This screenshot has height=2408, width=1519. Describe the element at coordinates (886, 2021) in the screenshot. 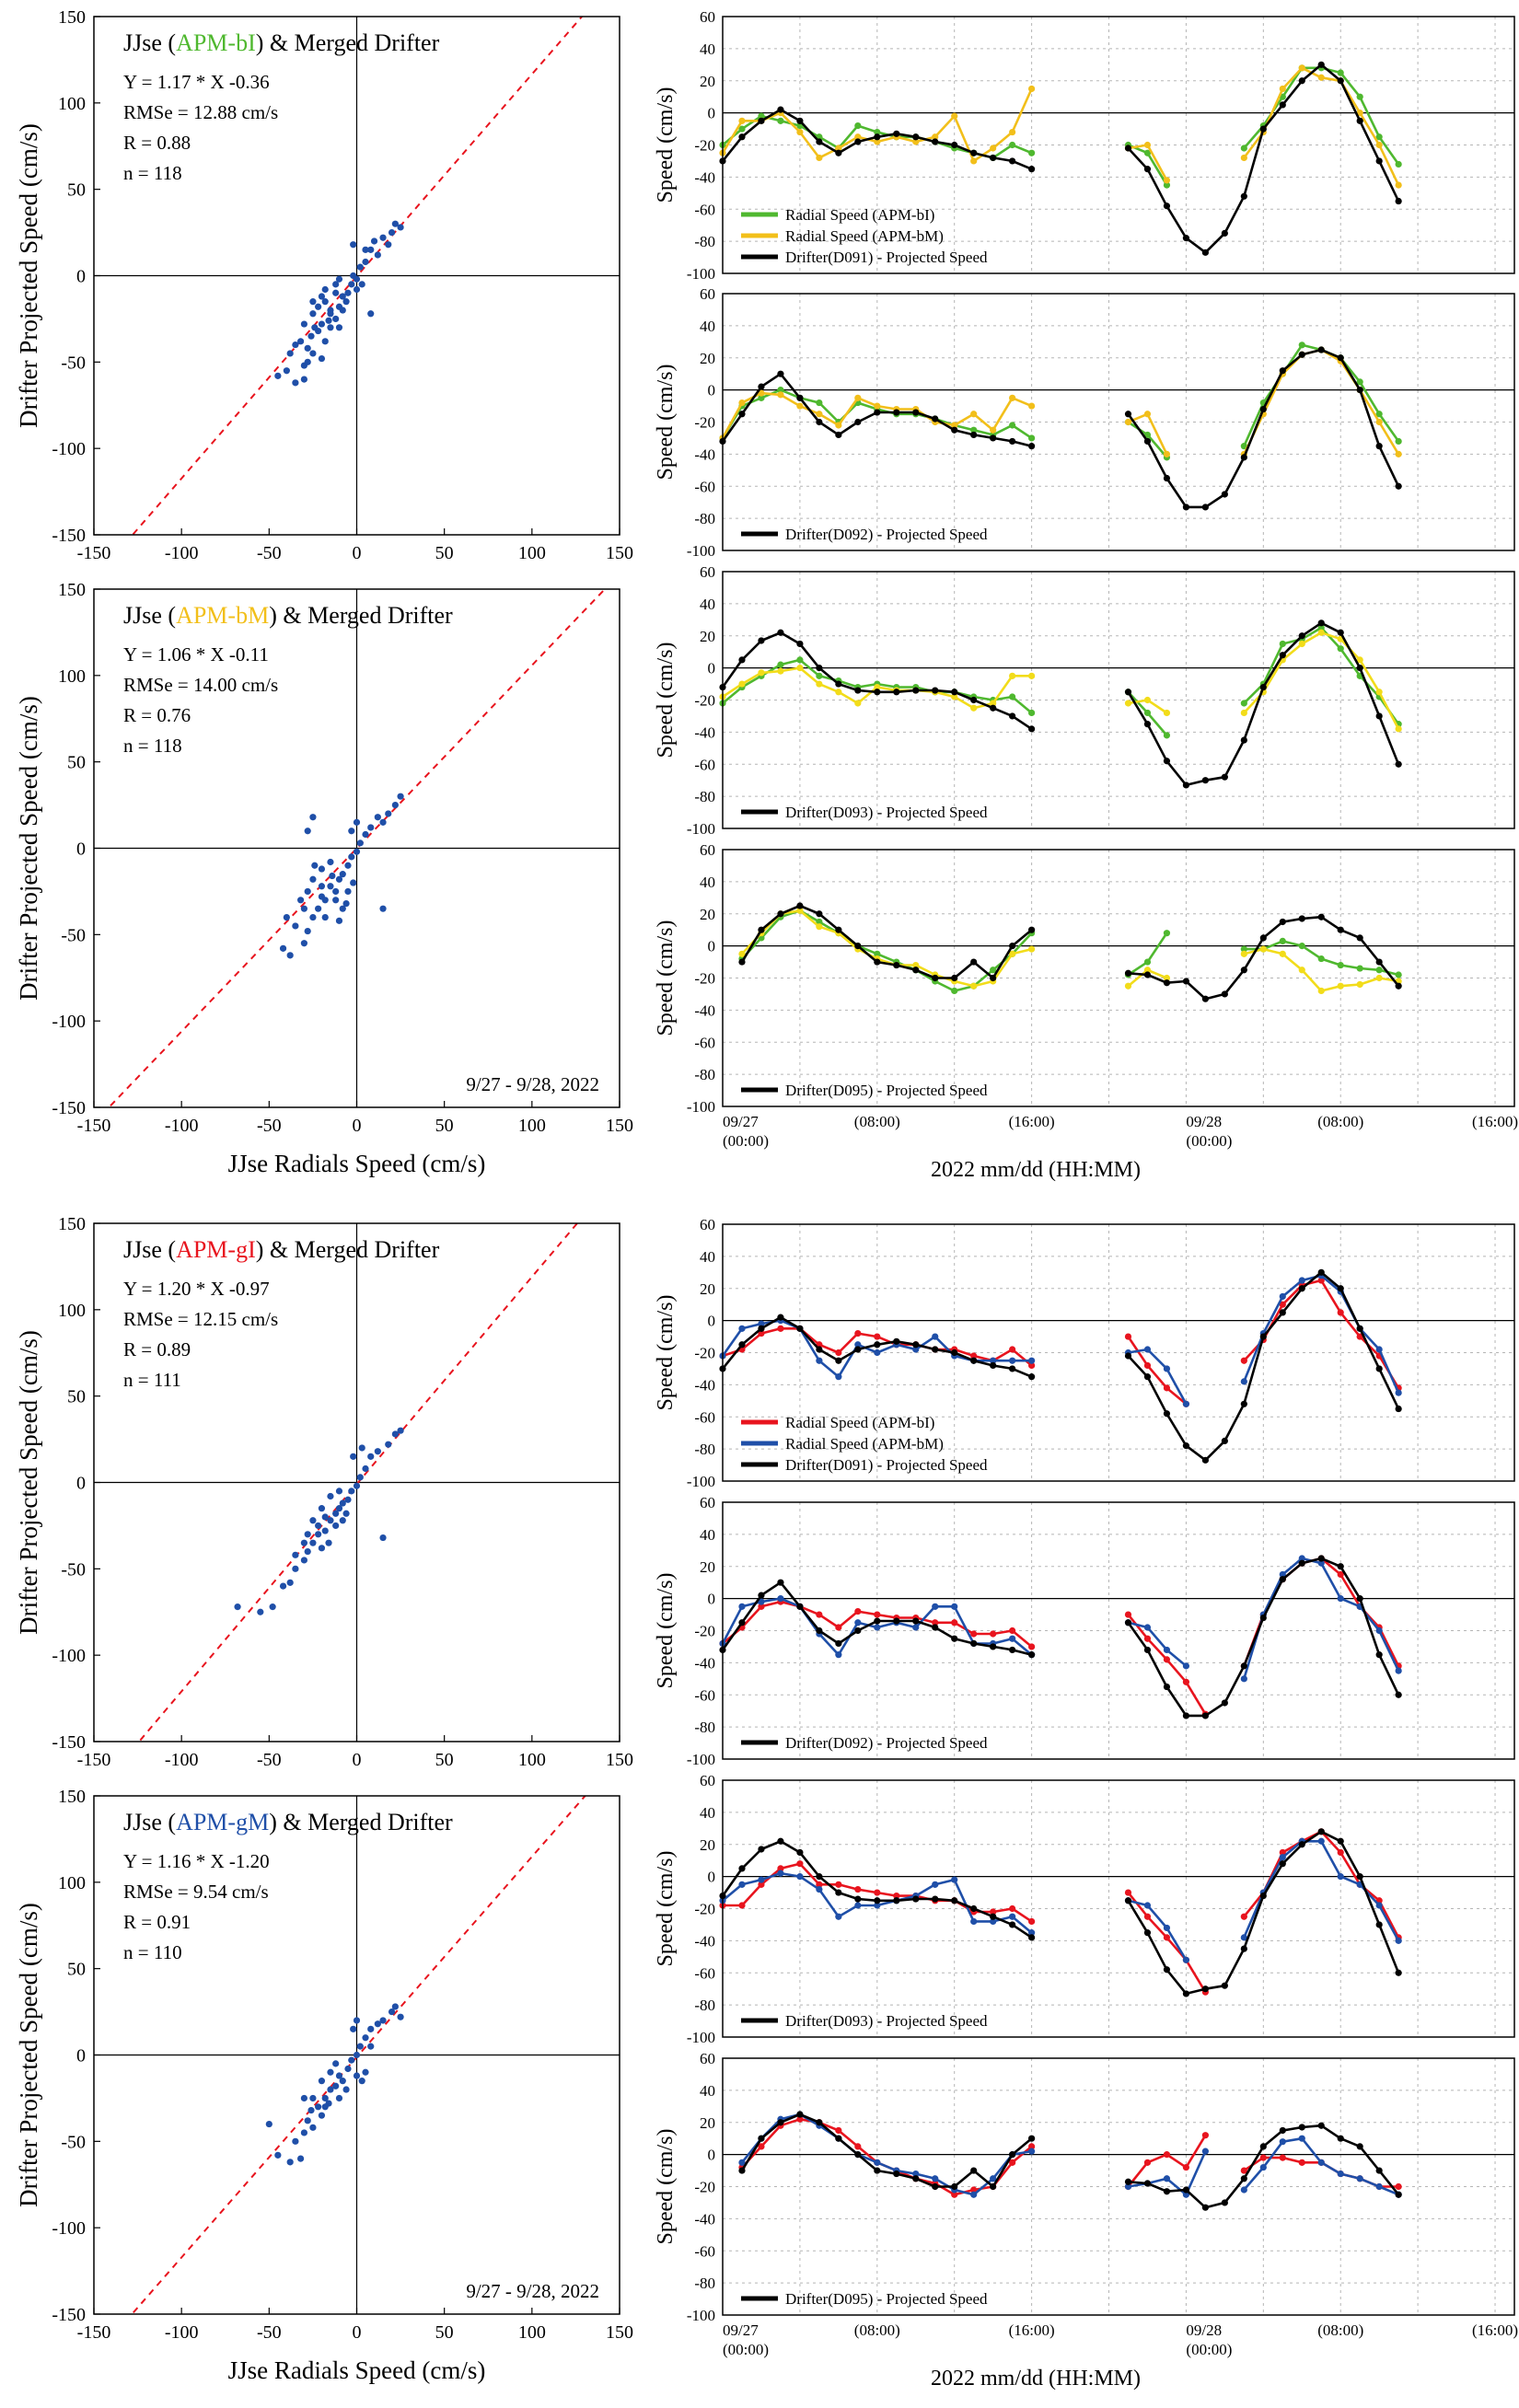

I see `legend-label: Drifter(D093) - Projected Speed` at that location.